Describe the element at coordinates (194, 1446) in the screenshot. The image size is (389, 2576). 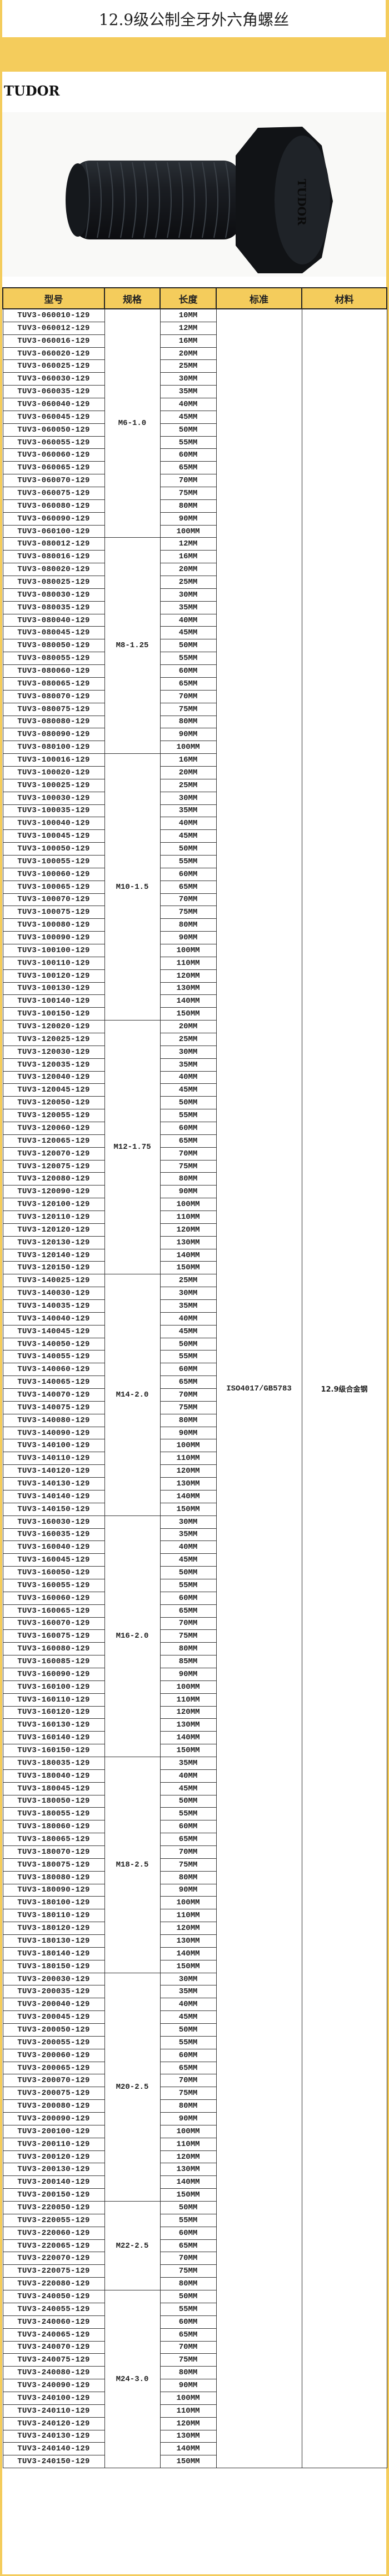
I see `table-row: TUV3-140100-129 100MM` at that location.